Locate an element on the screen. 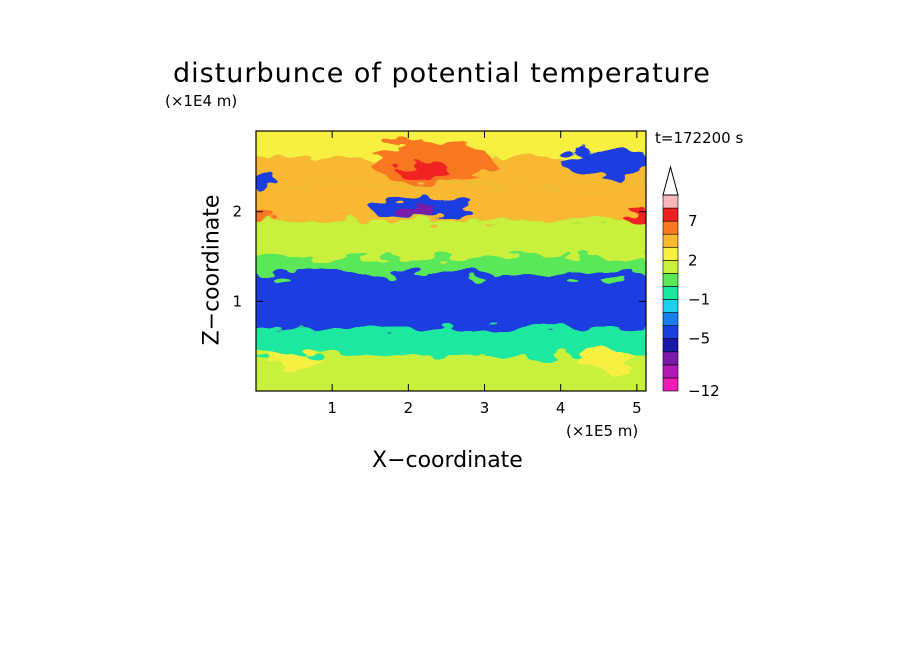 Image resolution: width=904 pixels, height=654 pixels. colorbar-tick-label: −1 is located at coordinates (699, 300).